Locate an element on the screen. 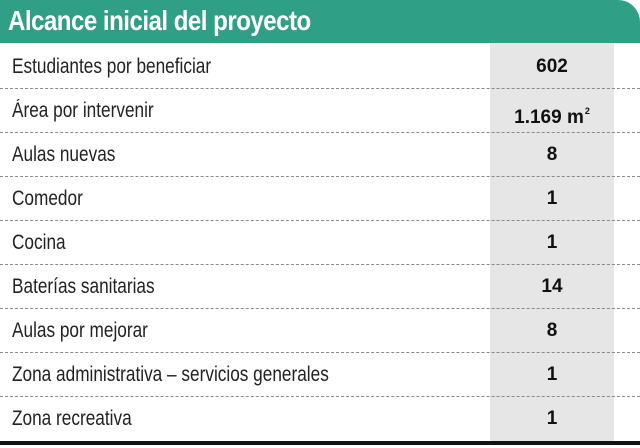 The image size is (640, 448). row-label: Cocina is located at coordinates (39, 242).